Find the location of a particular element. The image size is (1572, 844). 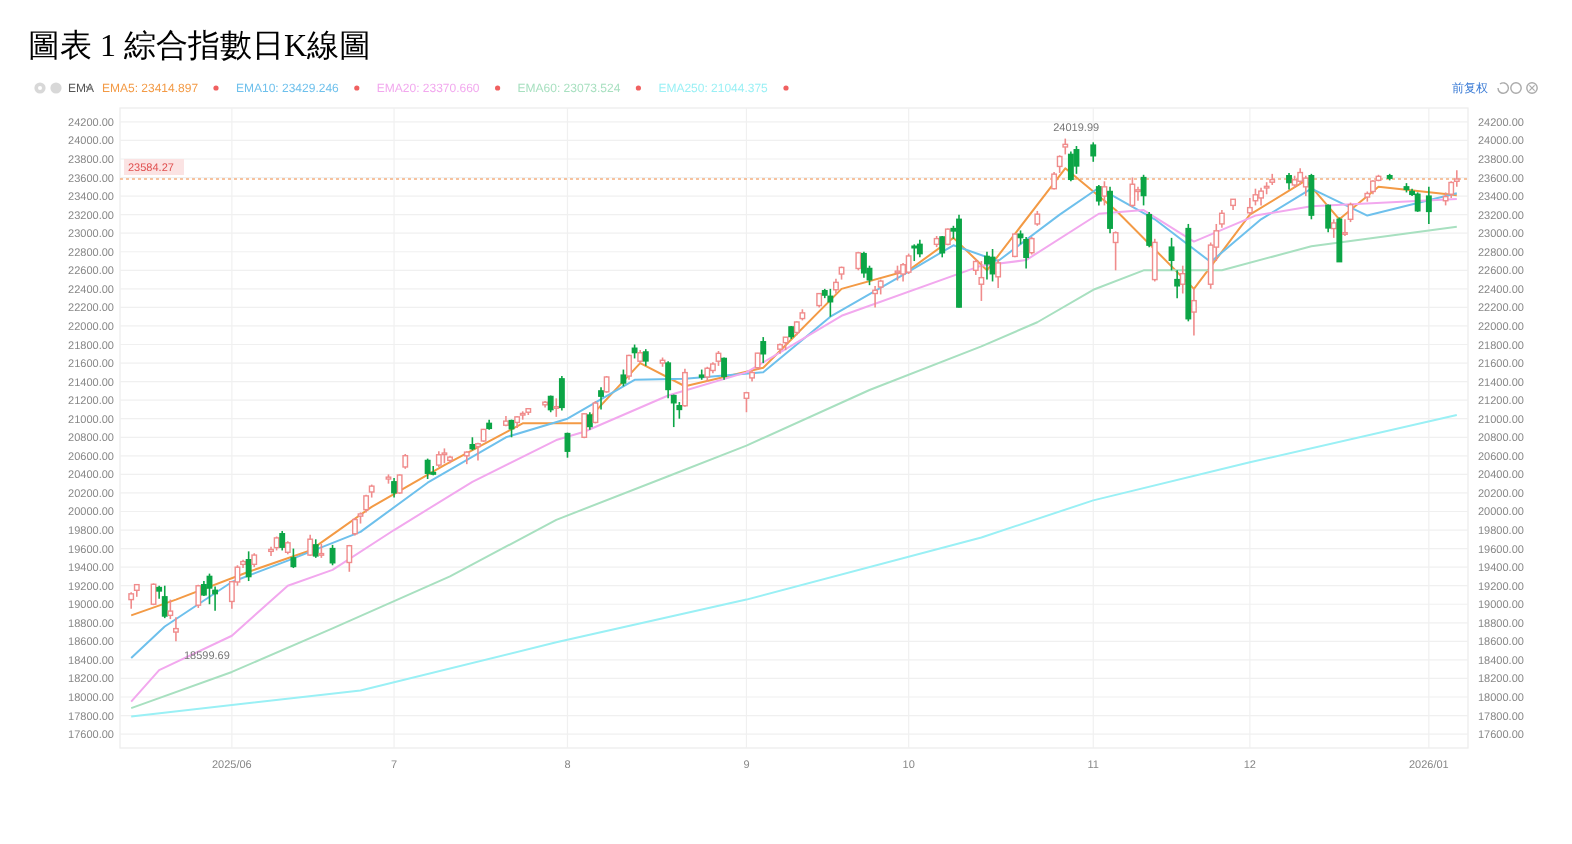

chart-title: 圖表 1 綜合指數日K線圖 is located at coordinates (200, 46).